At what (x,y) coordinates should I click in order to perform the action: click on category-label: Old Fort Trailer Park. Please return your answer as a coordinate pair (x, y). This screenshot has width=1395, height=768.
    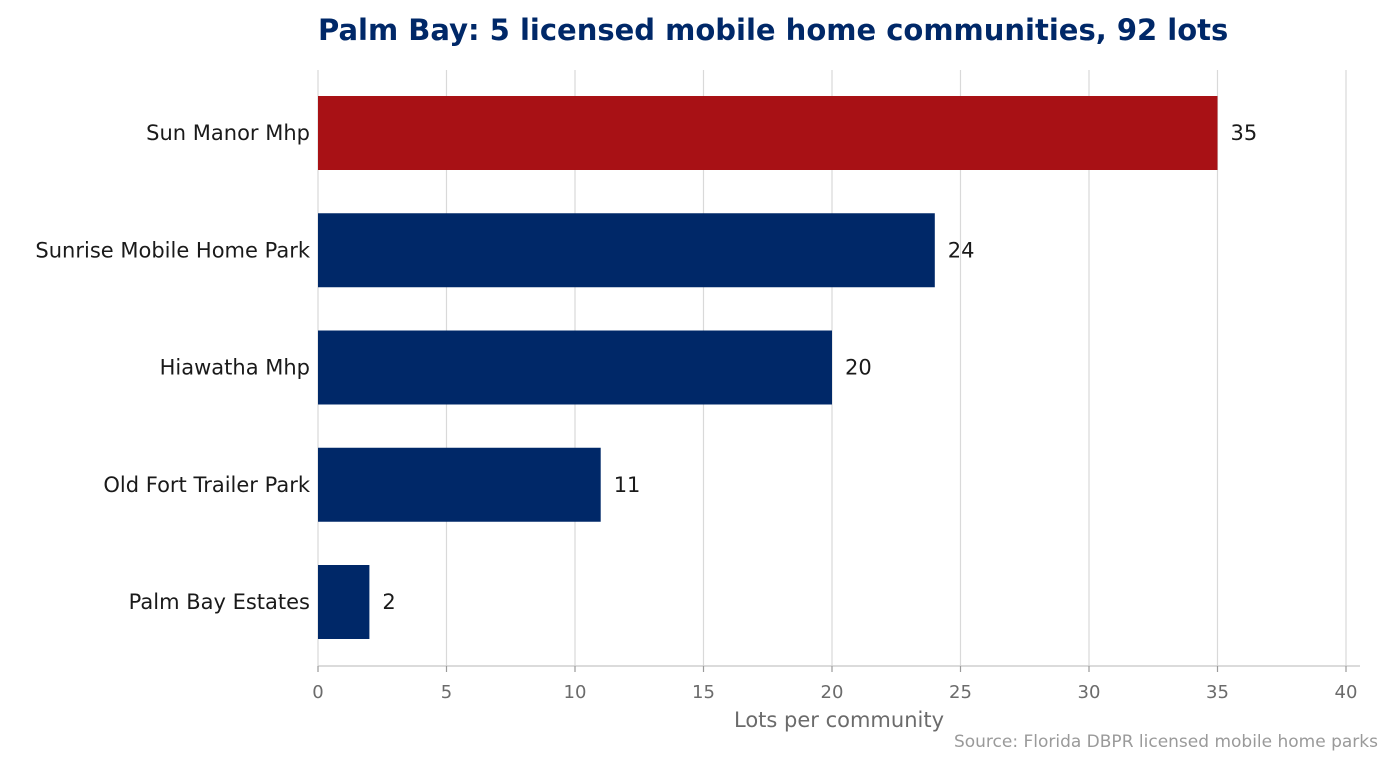
    Looking at the image, I should click on (206, 485).